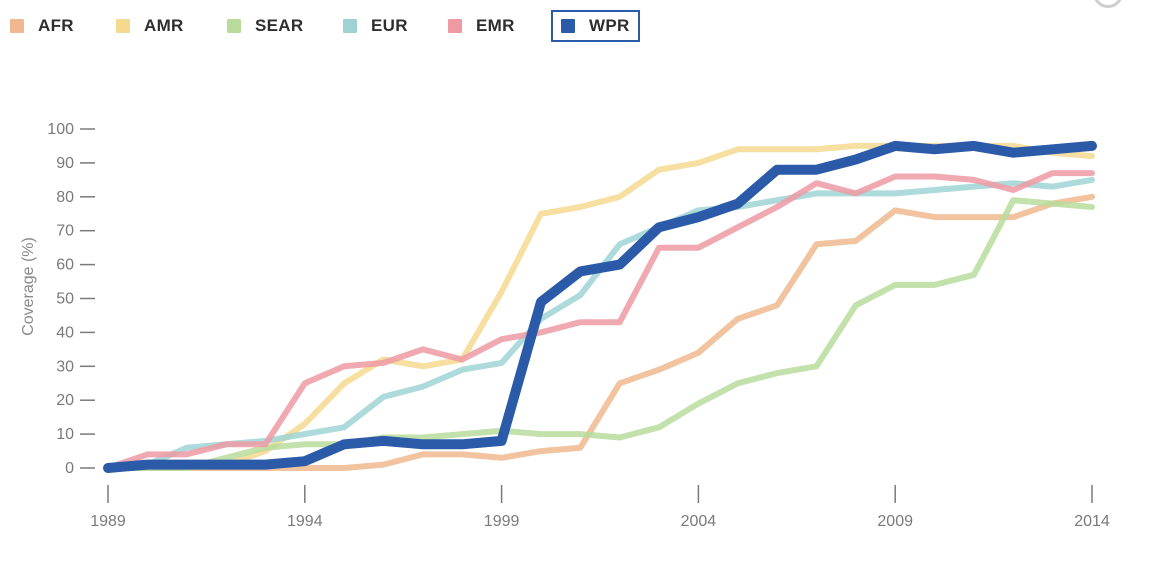 Image resolution: width=1156 pixels, height=564 pixels. I want to click on x-tick-label: 2014, so click(1092, 521).